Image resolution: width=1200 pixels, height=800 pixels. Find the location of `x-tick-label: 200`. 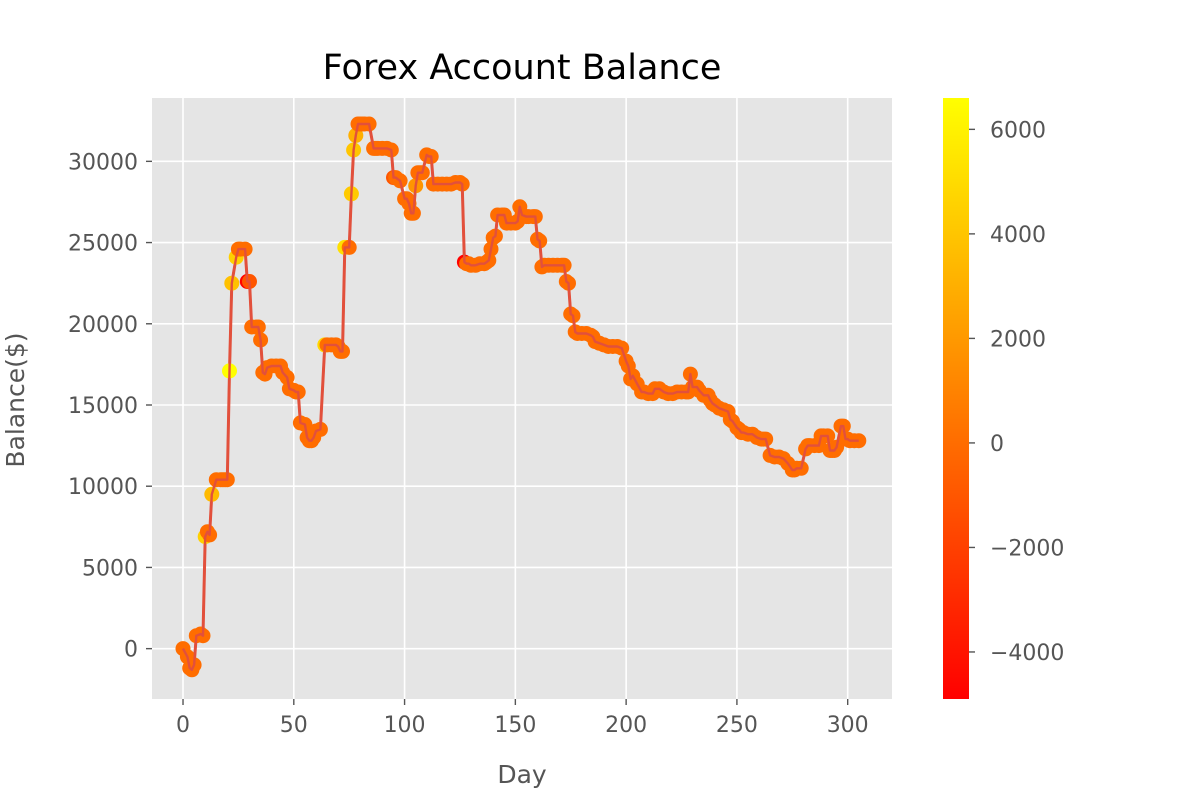

x-tick-label: 200 is located at coordinates (626, 725).